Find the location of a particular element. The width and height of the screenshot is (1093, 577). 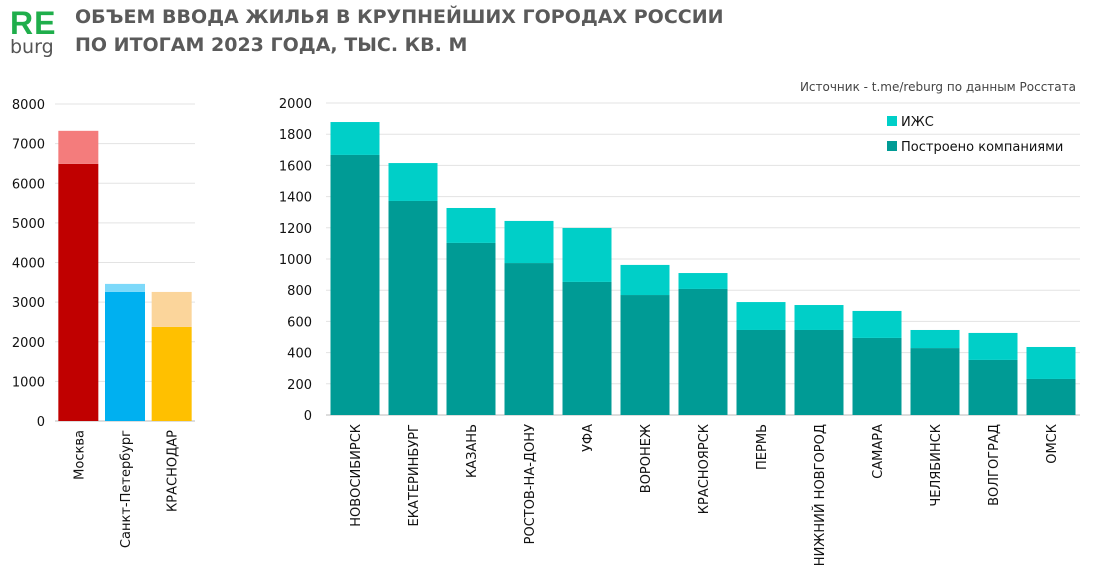

legend-label: Построено компаниями is located at coordinates (982, 147).